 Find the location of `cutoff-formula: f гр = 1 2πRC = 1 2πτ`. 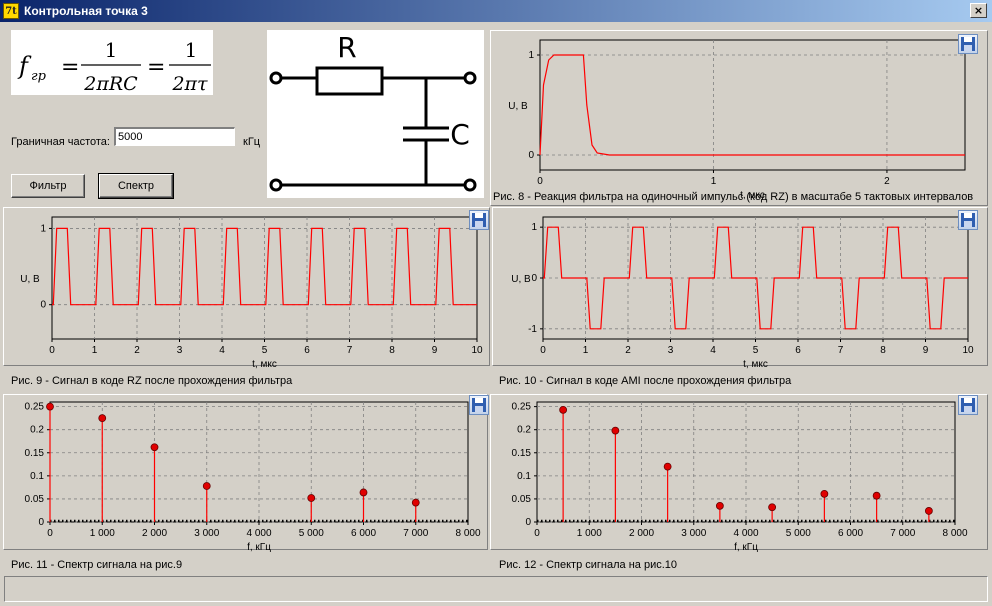

cutoff-formula: f гр = 1 2πRC = 1 2πτ is located at coordinates (112, 62).